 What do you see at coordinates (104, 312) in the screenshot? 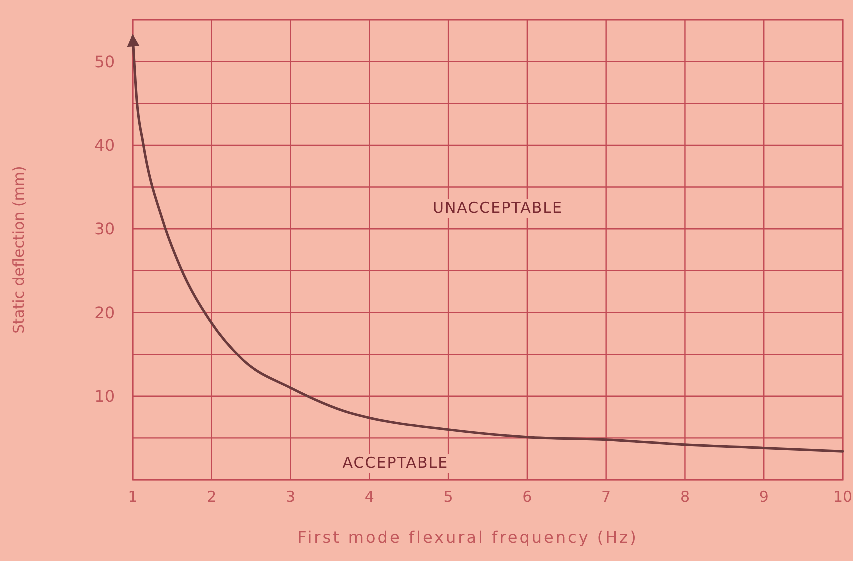
I see `y-tick-label: 20` at bounding box center [104, 312].